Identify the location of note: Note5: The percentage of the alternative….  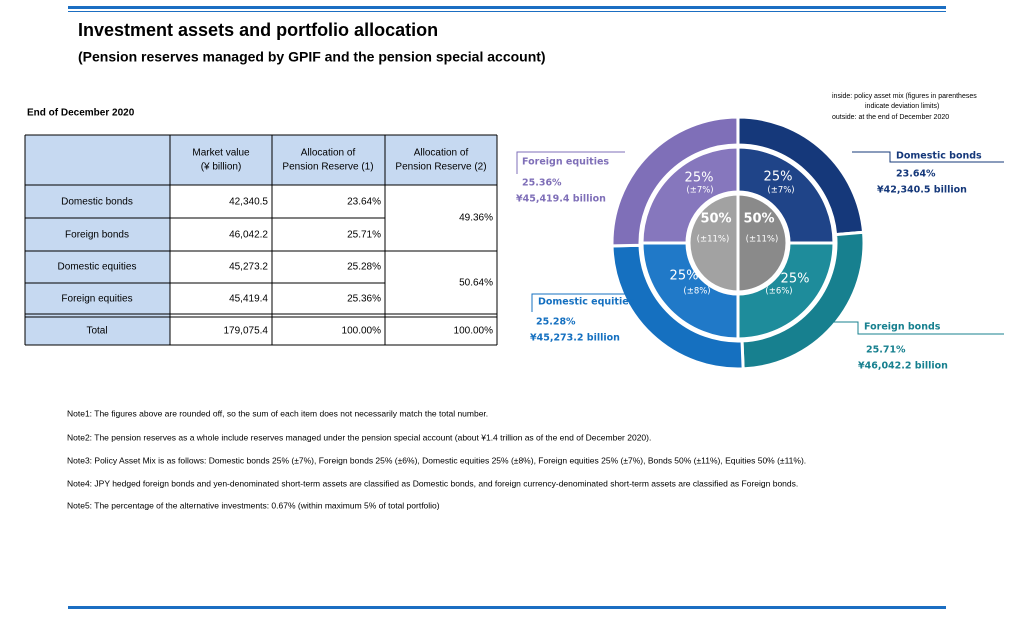
(253, 505).